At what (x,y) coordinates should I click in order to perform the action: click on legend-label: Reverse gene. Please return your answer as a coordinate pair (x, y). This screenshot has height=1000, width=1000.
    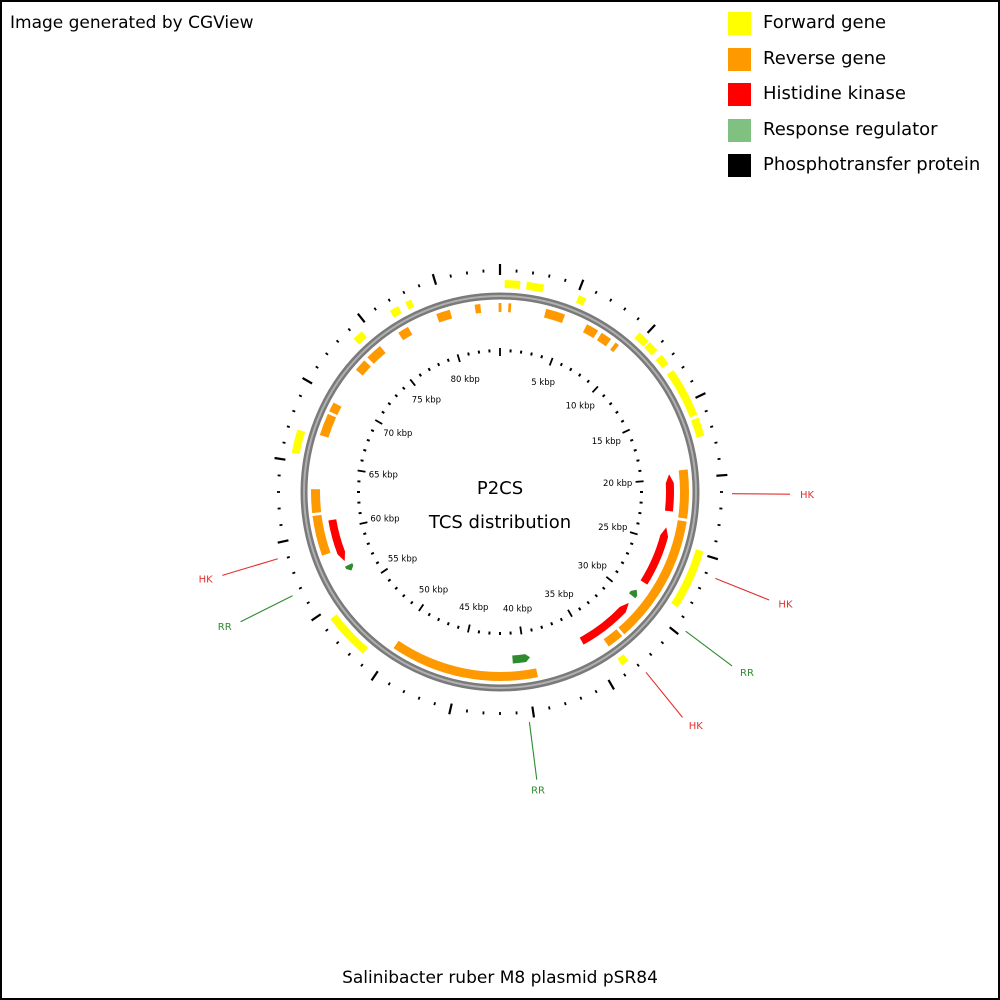
    Looking at the image, I should click on (825, 58).